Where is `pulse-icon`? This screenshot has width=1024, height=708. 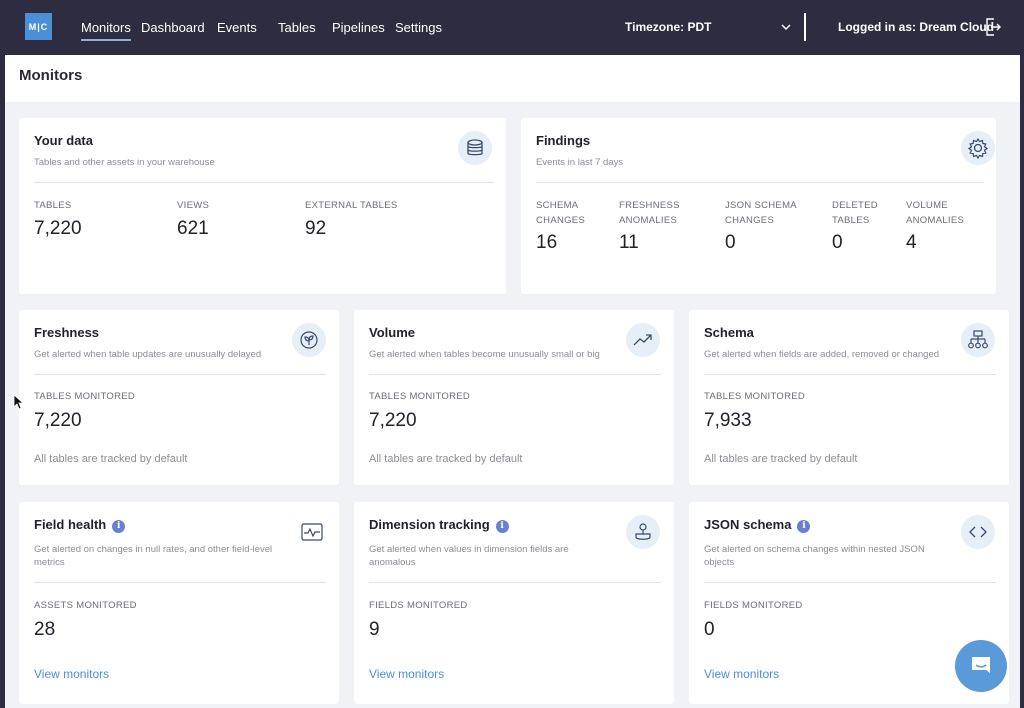
pulse-icon is located at coordinates (312, 532).